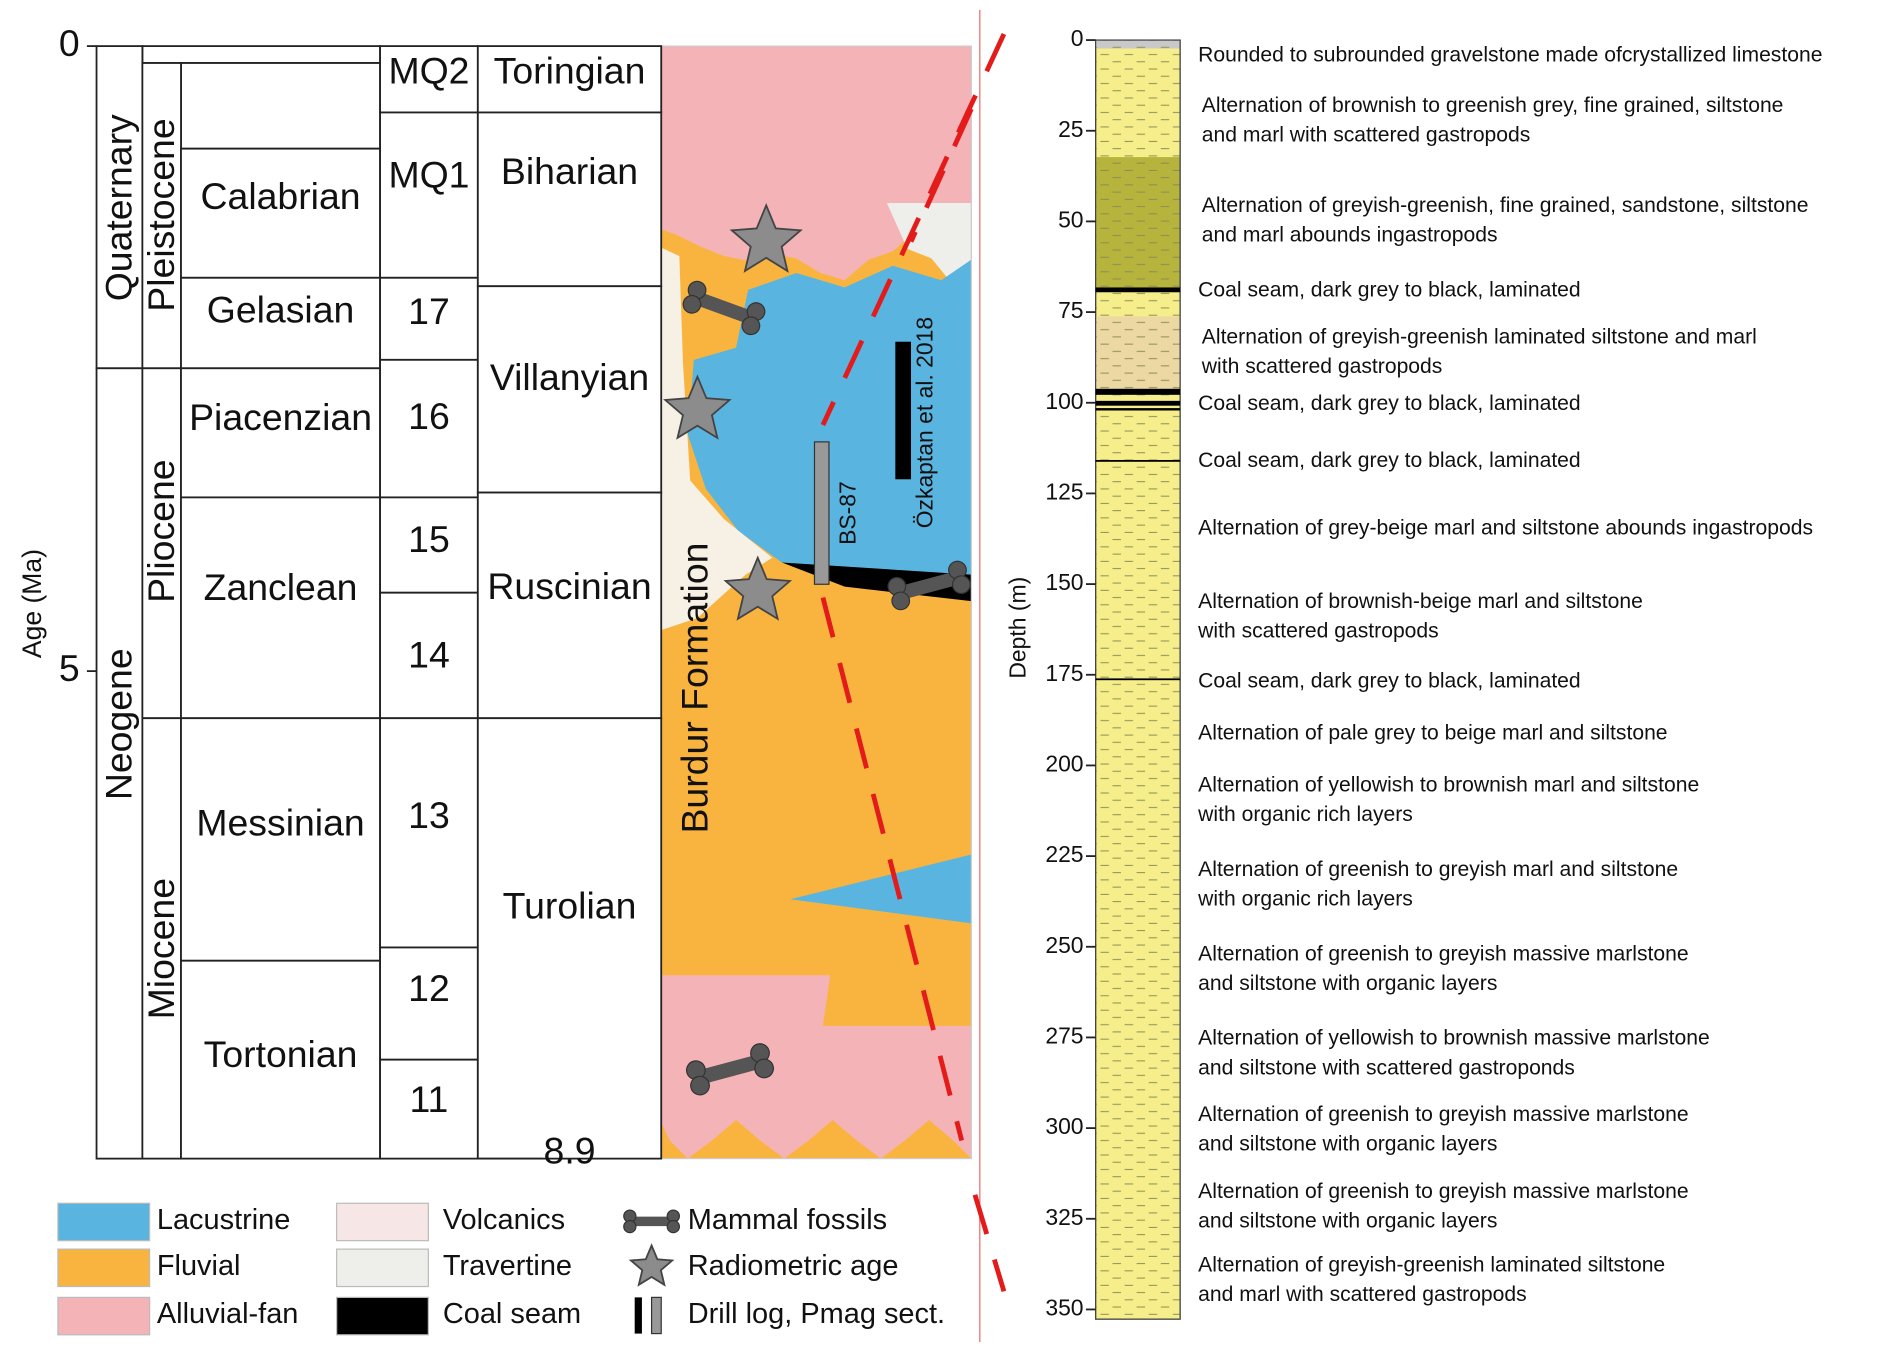 This screenshot has height=1369, width=1892. Describe the element at coordinates (717, 439) in the screenshot. I see `volcanics` at that location.